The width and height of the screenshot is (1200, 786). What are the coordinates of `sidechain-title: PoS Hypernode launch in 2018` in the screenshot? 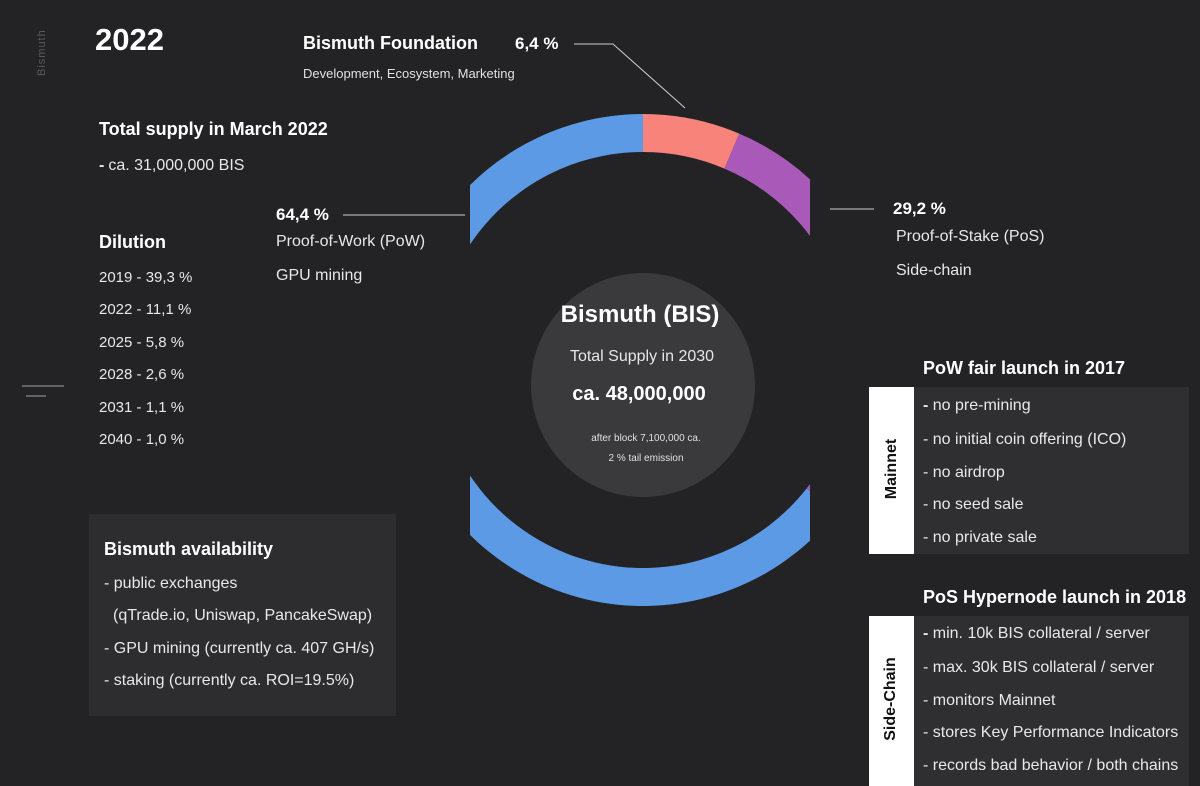 It's located at (1055, 597).